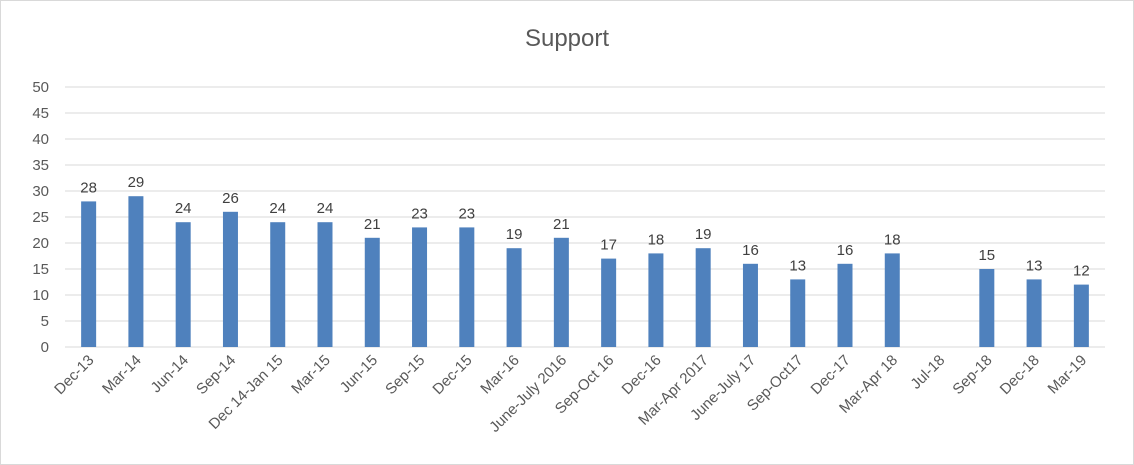 Image resolution: width=1134 pixels, height=465 pixels. I want to click on data-label: 28, so click(88, 187).